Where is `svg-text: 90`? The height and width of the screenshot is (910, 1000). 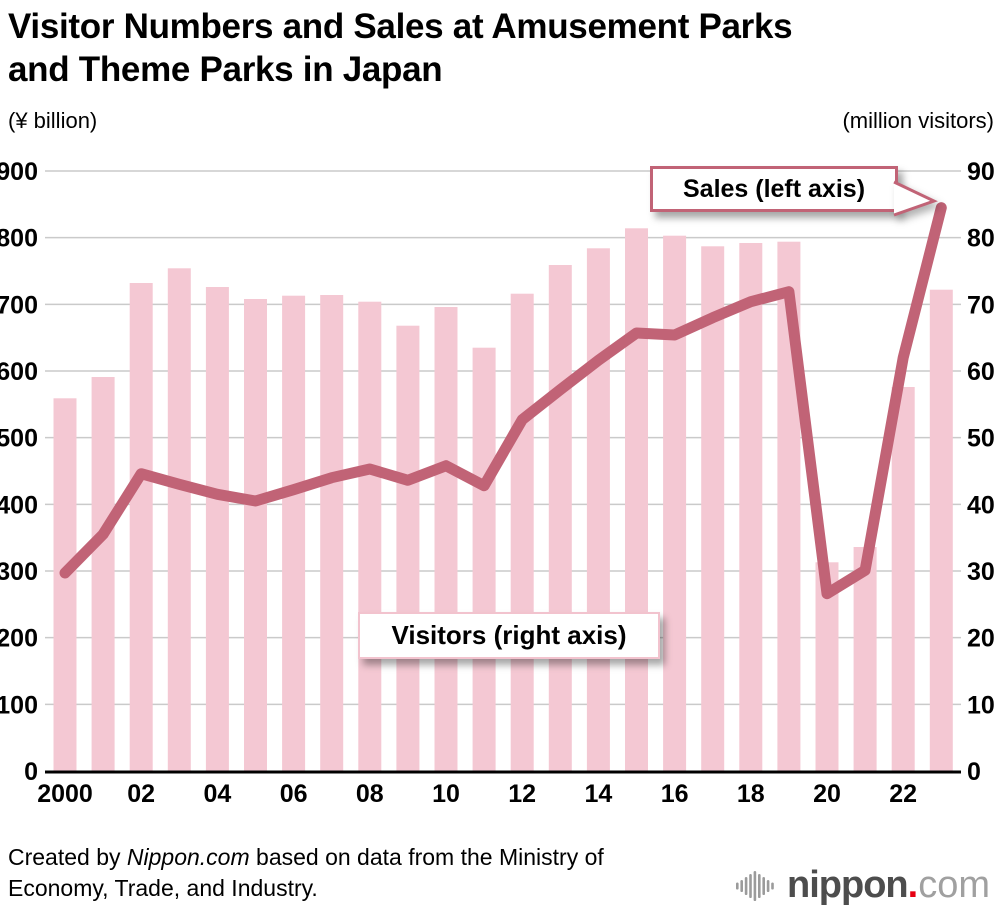
svg-text: 90 is located at coordinates (981, 172).